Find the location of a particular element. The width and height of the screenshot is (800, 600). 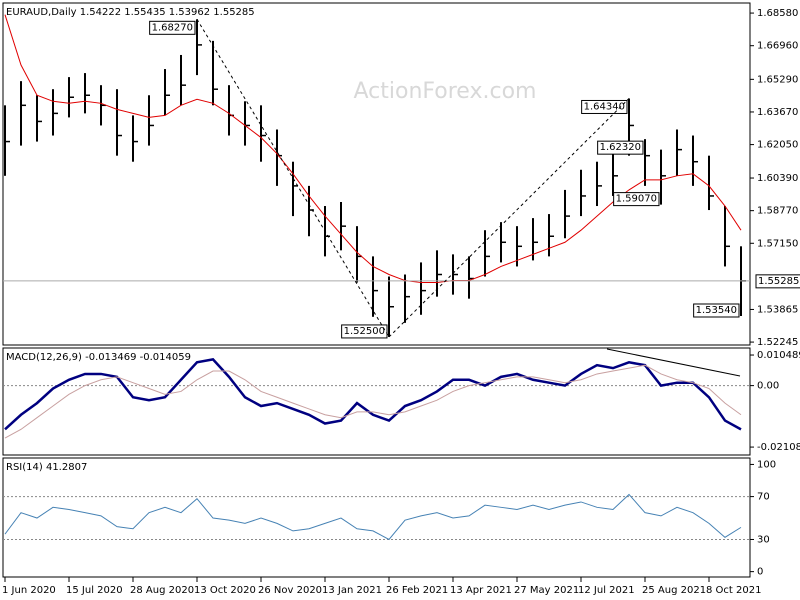

y-tick-label: 30 is located at coordinates (763, 539).